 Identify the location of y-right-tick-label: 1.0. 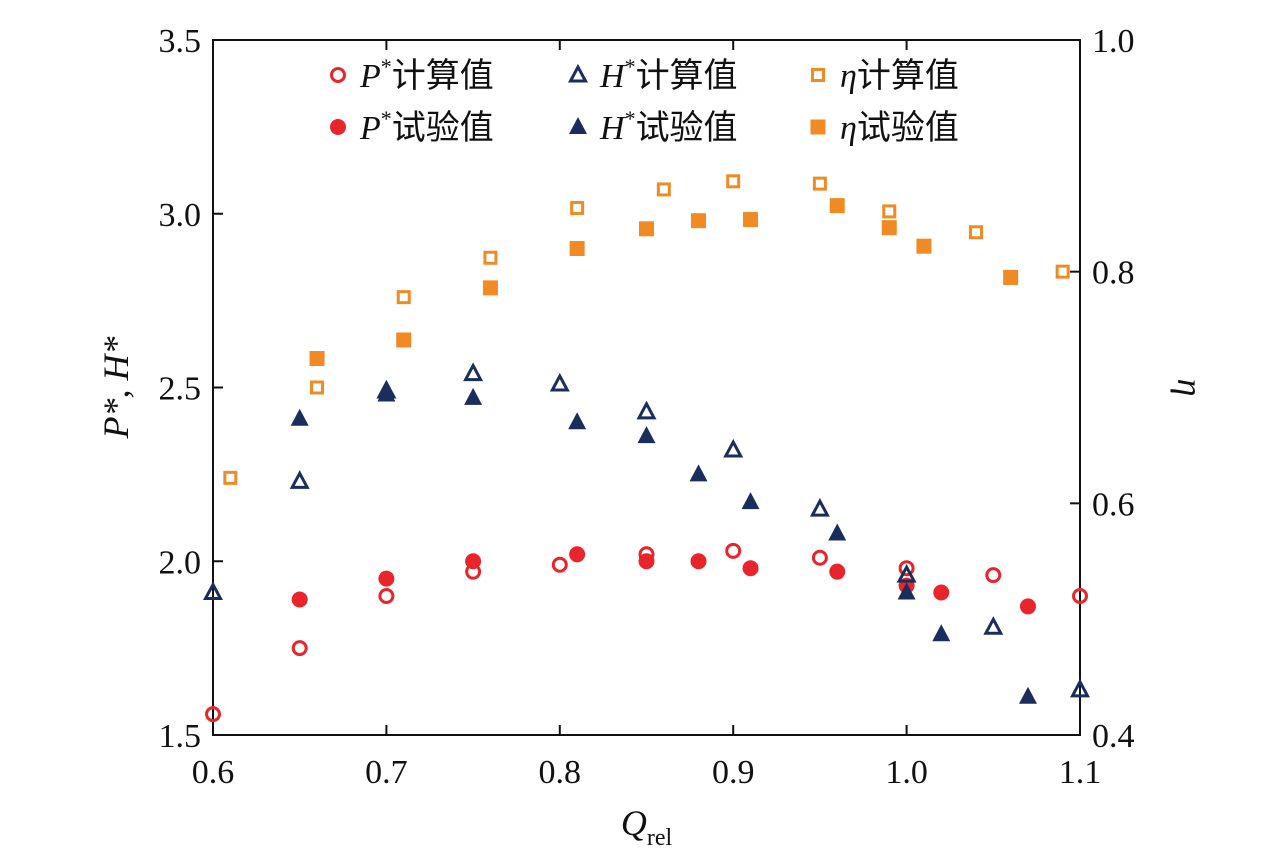
(1113, 41).